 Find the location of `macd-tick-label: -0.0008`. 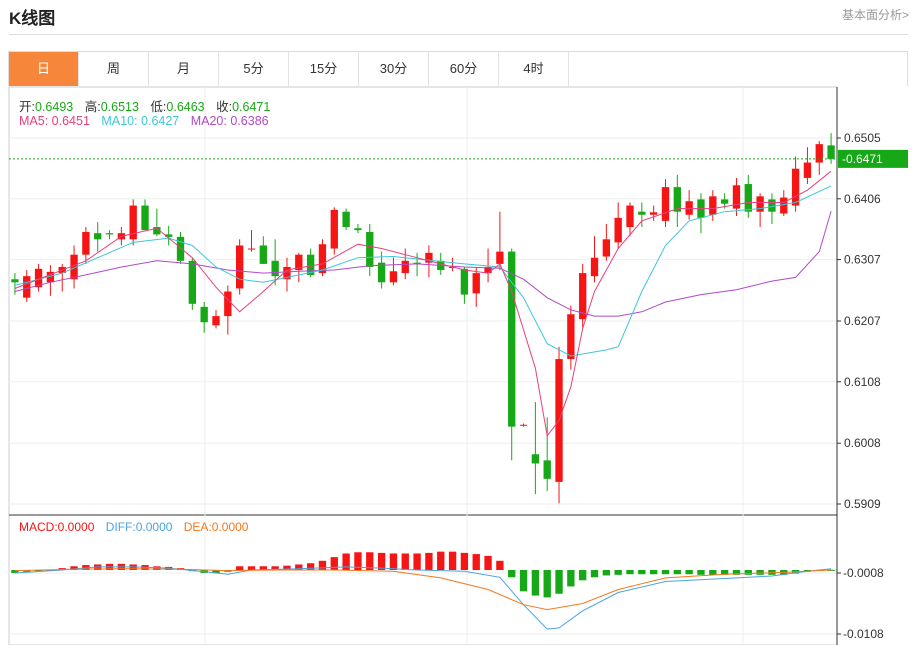

macd-tick-label: -0.0008 is located at coordinates (863, 573).